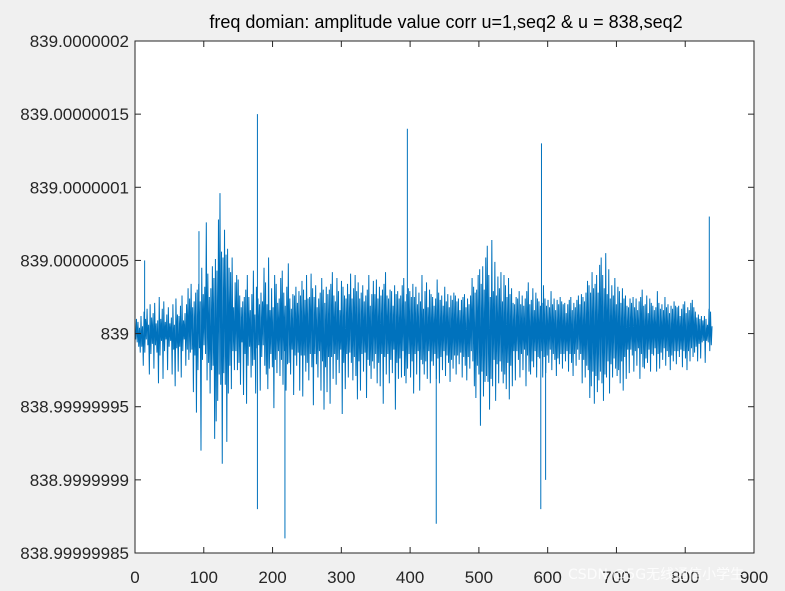 The height and width of the screenshot is (591, 785). What do you see at coordinates (547, 577) in the screenshot?
I see `x-tick-label: 600` at bounding box center [547, 577].